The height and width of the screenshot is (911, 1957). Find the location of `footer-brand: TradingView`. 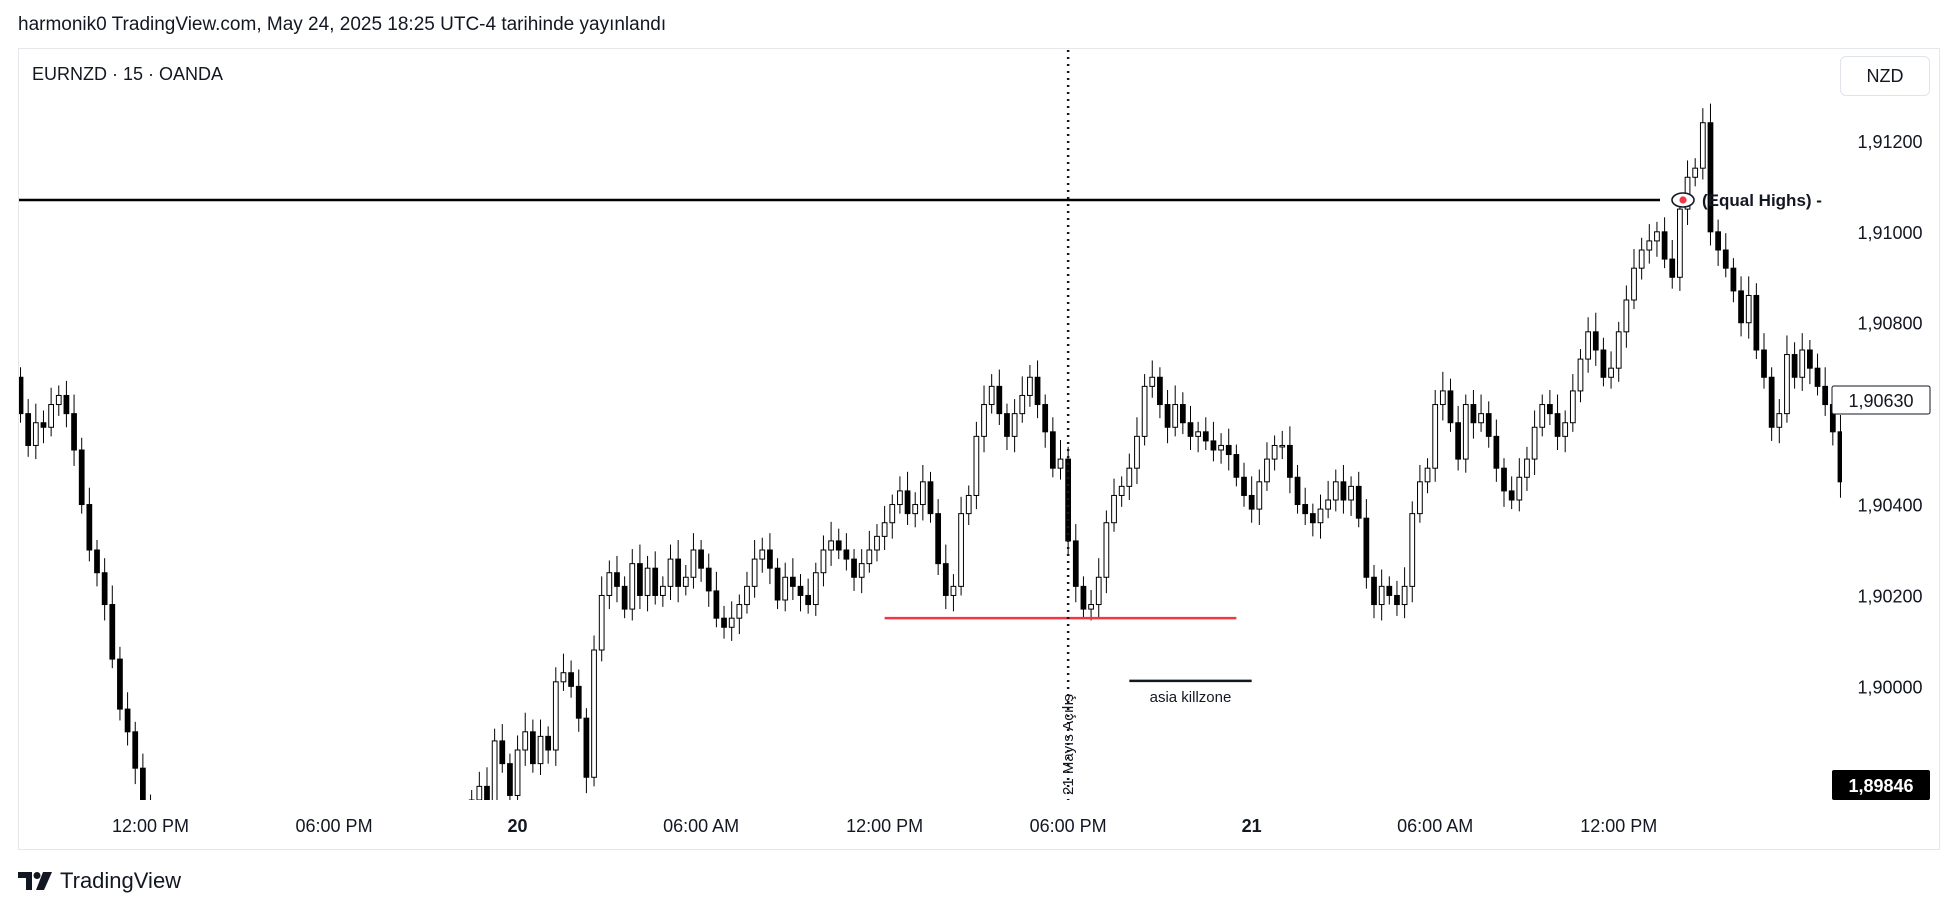

footer-brand: TradingView is located at coordinates (99, 881).